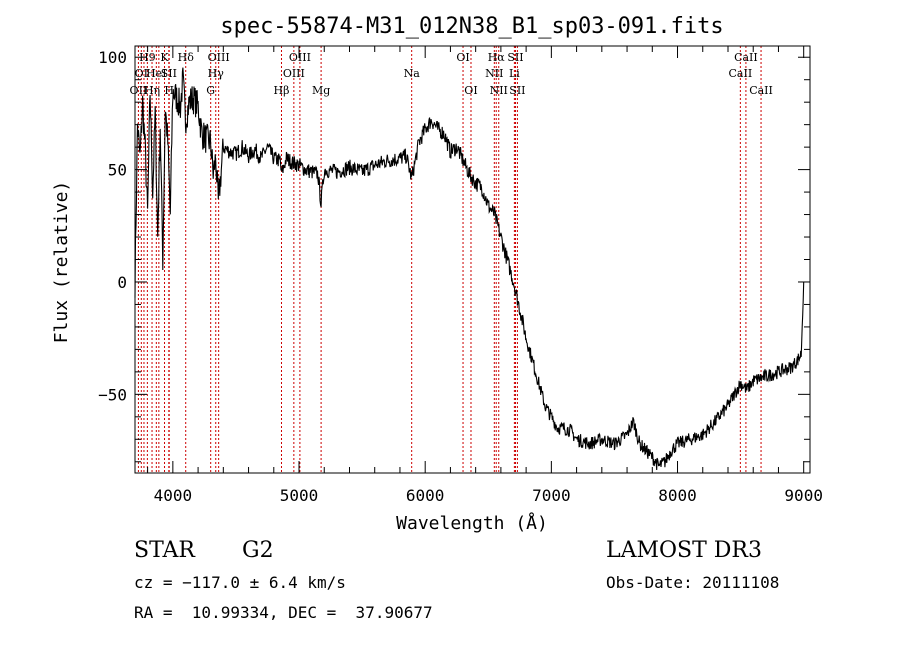  Describe the element at coordinates (471, 26) in the screenshot. I see `chart-title: spec-55874-M31_012N38_B1_sp03-091.fits` at that location.